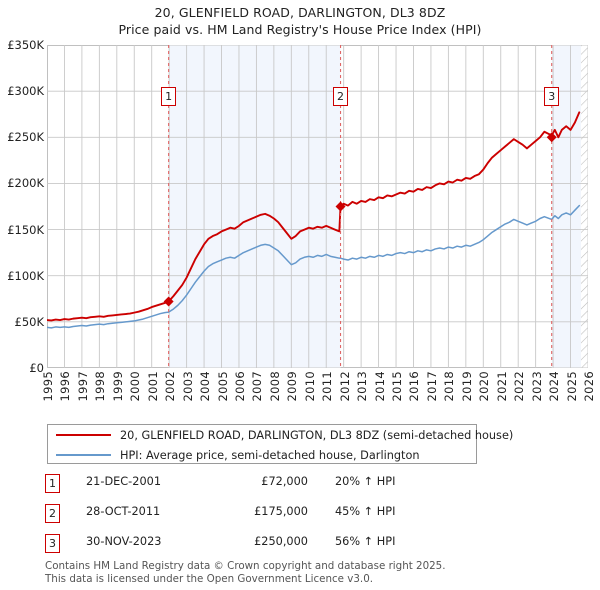  Describe the element at coordinates (100, 386) in the screenshot. I see `x-tick-label: 1998` at that location.